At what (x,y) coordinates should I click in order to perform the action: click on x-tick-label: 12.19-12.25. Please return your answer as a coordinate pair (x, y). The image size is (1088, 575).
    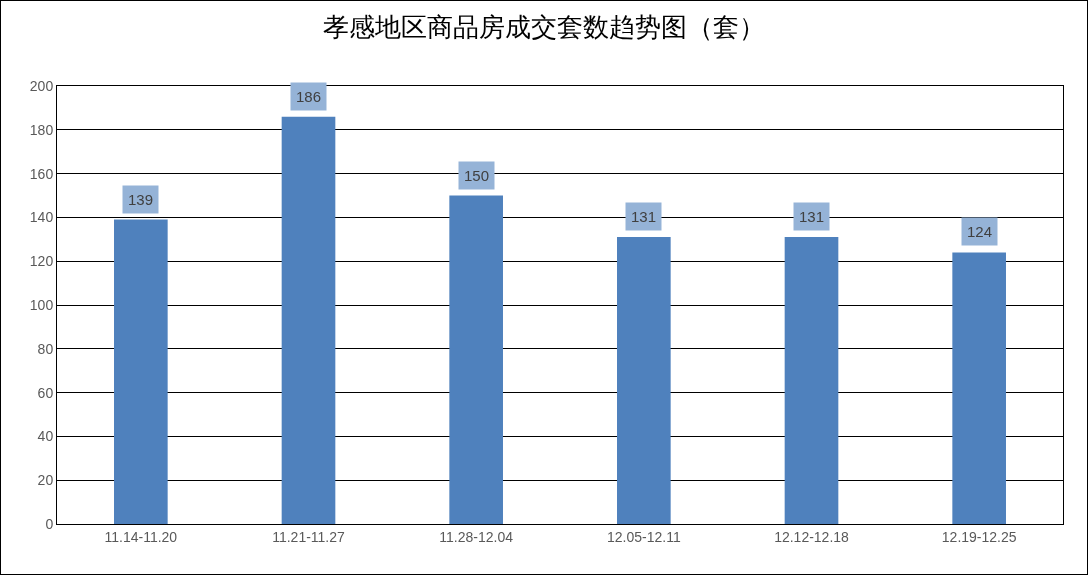
    Looking at the image, I should click on (979, 536).